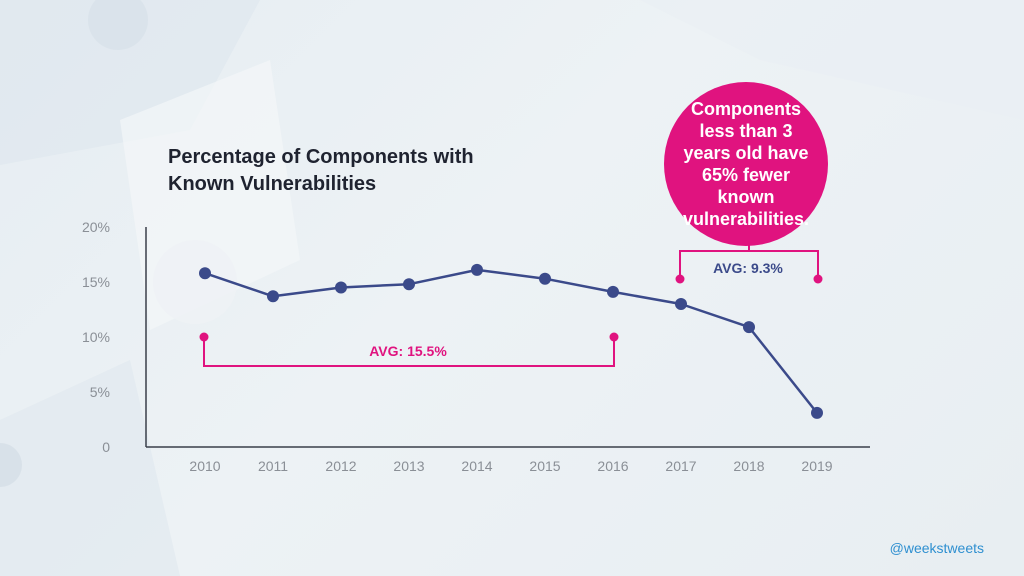 Image resolution: width=1024 pixels, height=576 pixels. What do you see at coordinates (273, 466) in the screenshot?
I see `x-tick-label: 2011` at bounding box center [273, 466].